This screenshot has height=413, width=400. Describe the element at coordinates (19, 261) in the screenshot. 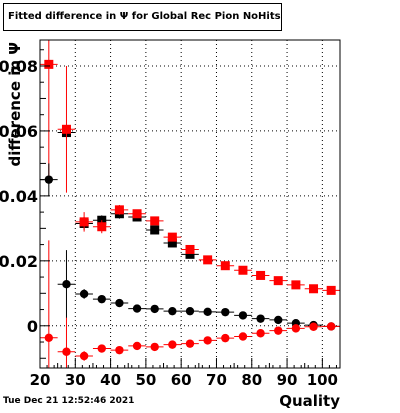

I see `y-tick-label: 0.02` at that location.